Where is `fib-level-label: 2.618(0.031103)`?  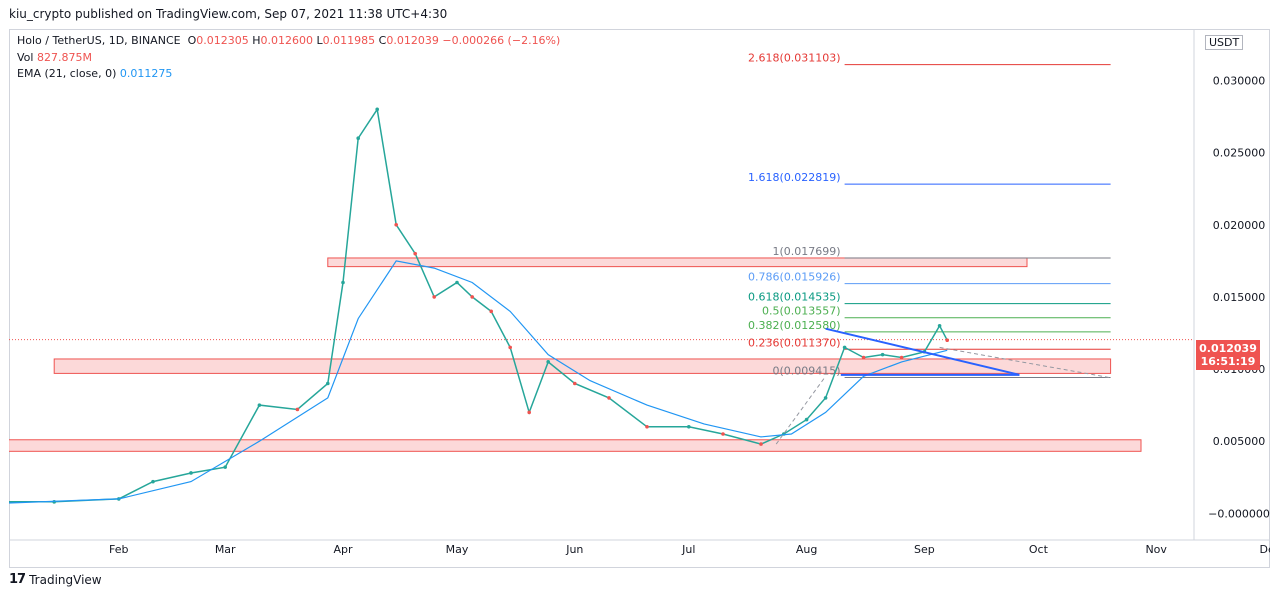 fib-level-label: 2.618(0.031103) is located at coordinates (794, 58).